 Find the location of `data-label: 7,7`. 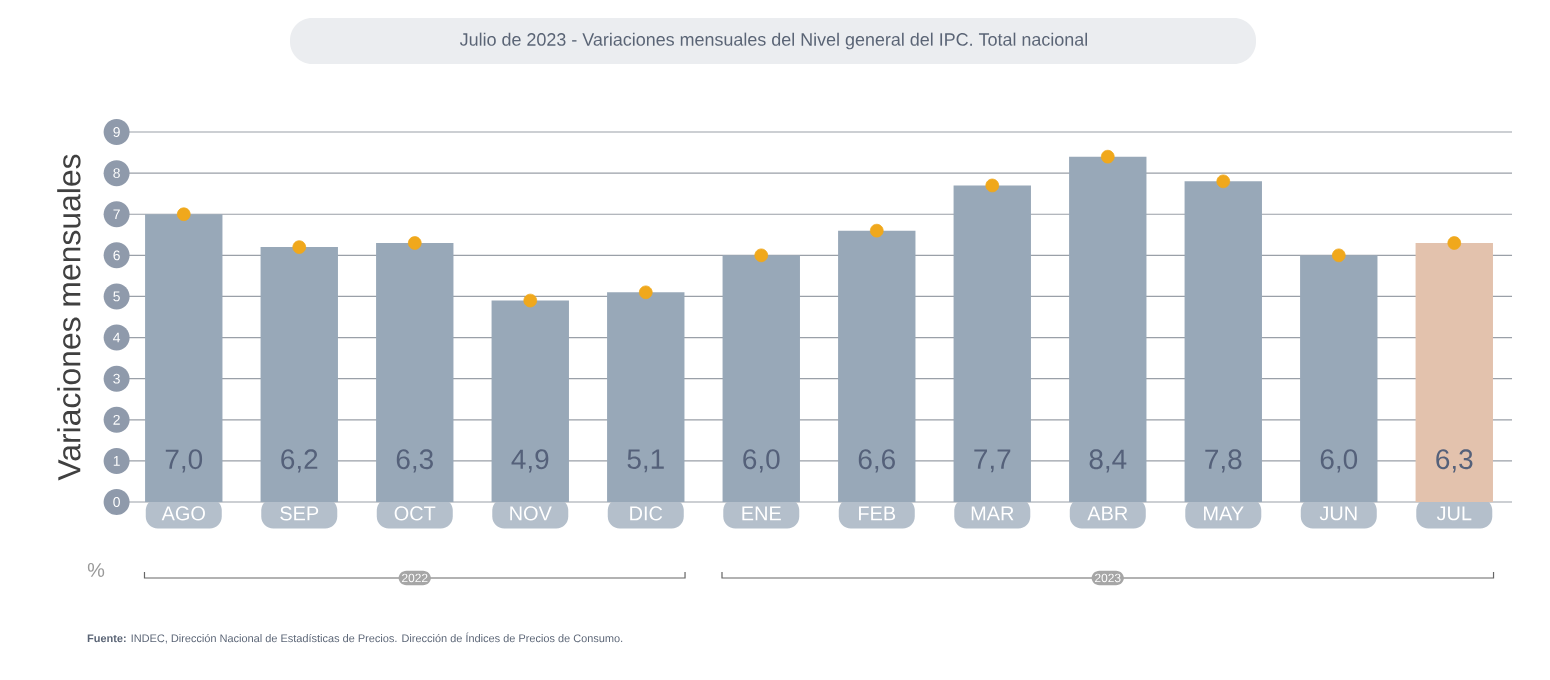

data-label: 7,7 is located at coordinates (992, 461).